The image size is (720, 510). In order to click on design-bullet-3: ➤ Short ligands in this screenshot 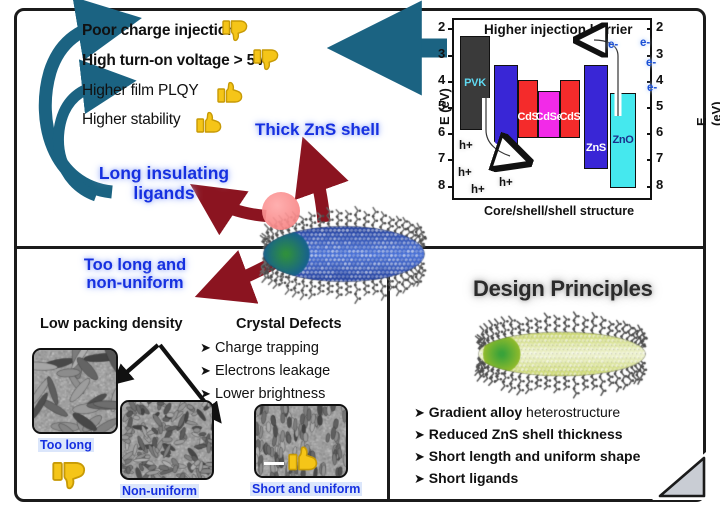, I will do `click(466, 478)`.